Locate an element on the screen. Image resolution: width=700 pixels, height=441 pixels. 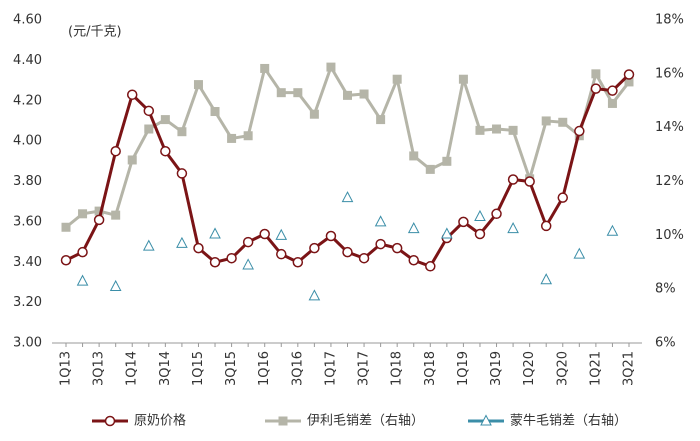
y-tick-label: 3.80 is located at coordinates (27, 181).